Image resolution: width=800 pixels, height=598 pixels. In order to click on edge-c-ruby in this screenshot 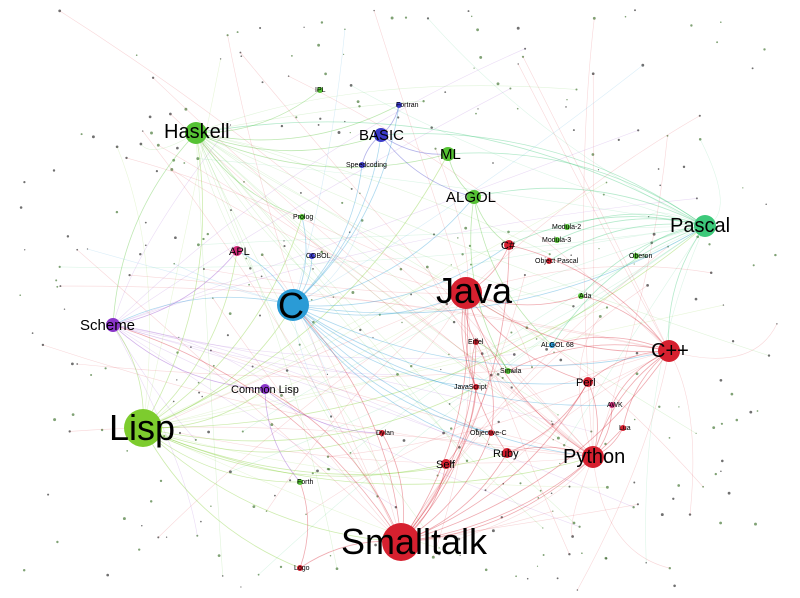, I will do `click(400, 379)`.